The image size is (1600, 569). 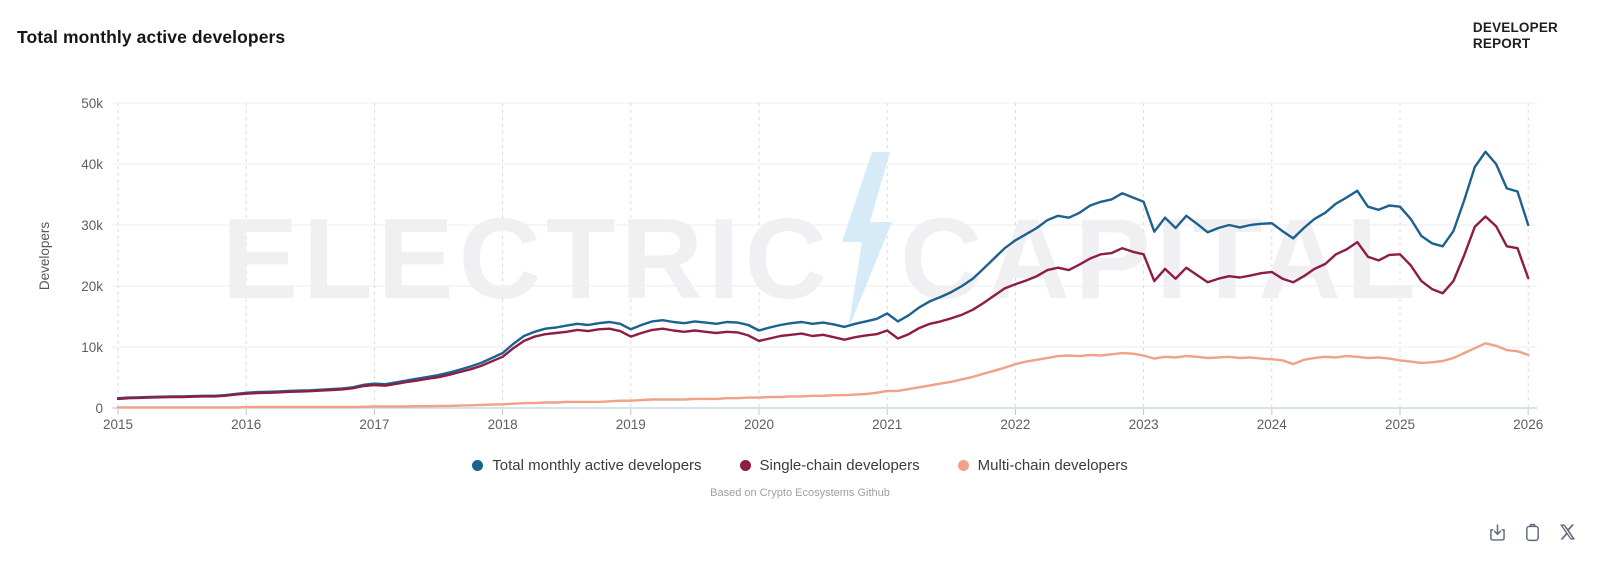 What do you see at coordinates (1501, 43) in the screenshot?
I see `logo-line-2: REPORT` at bounding box center [1501, 43].